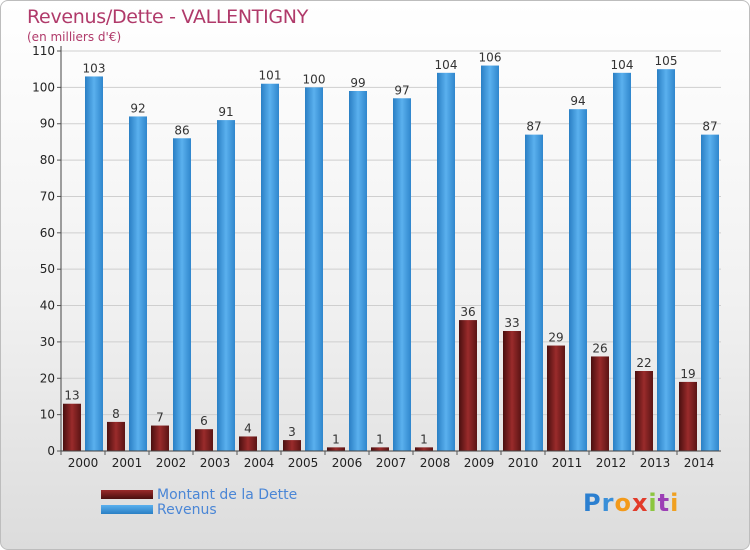 The image size is (750, 550). Describe the element at coordinates (137, 108) in the screenshot. I see `data-label-revenue: 92` at that location.